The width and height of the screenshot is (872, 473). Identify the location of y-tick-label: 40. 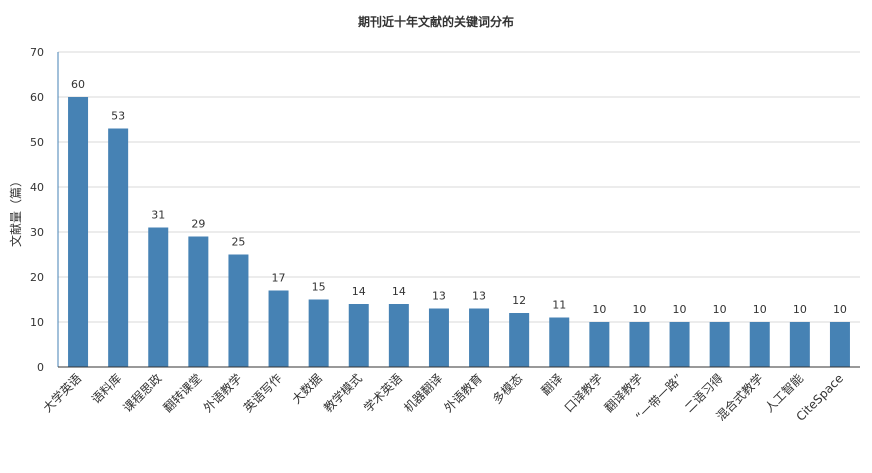
(37, 187).